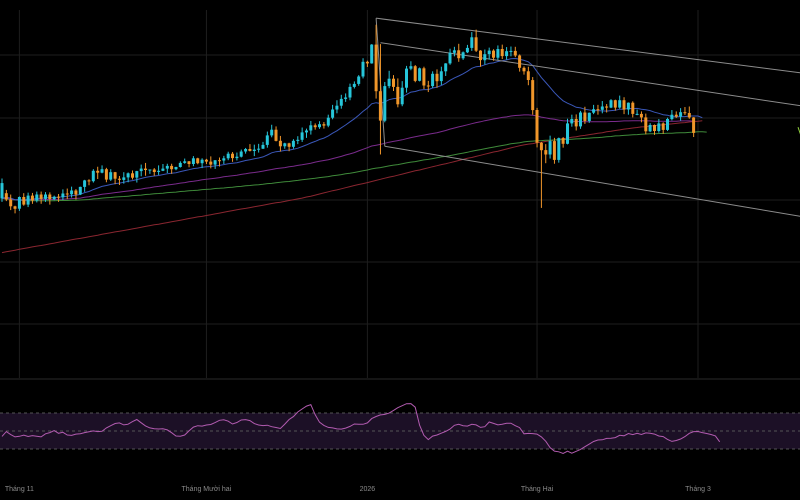 This screenshot has width=800, height=500. I want to click on x-tick-label: 2026, so click(368, 489).